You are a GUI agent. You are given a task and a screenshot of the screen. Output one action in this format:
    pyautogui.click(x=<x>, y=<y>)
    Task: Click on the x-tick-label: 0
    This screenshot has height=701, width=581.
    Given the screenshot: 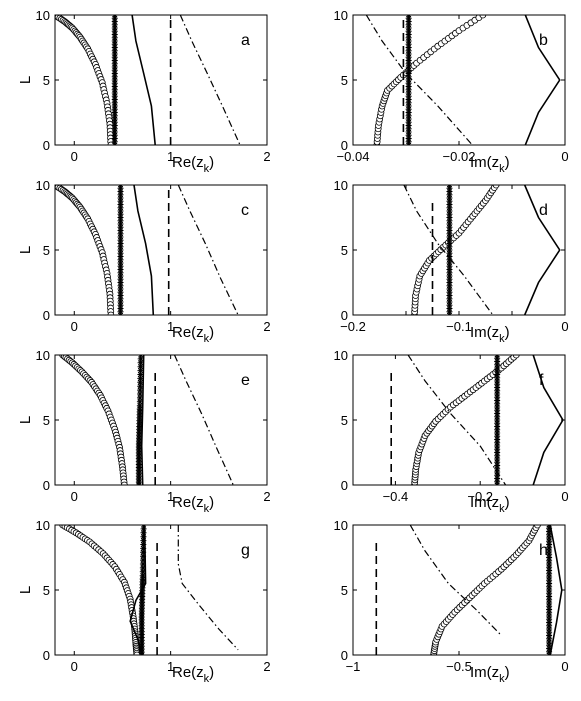 What is the action you would take?
    pyautogui.click(x=564, y=666)
    